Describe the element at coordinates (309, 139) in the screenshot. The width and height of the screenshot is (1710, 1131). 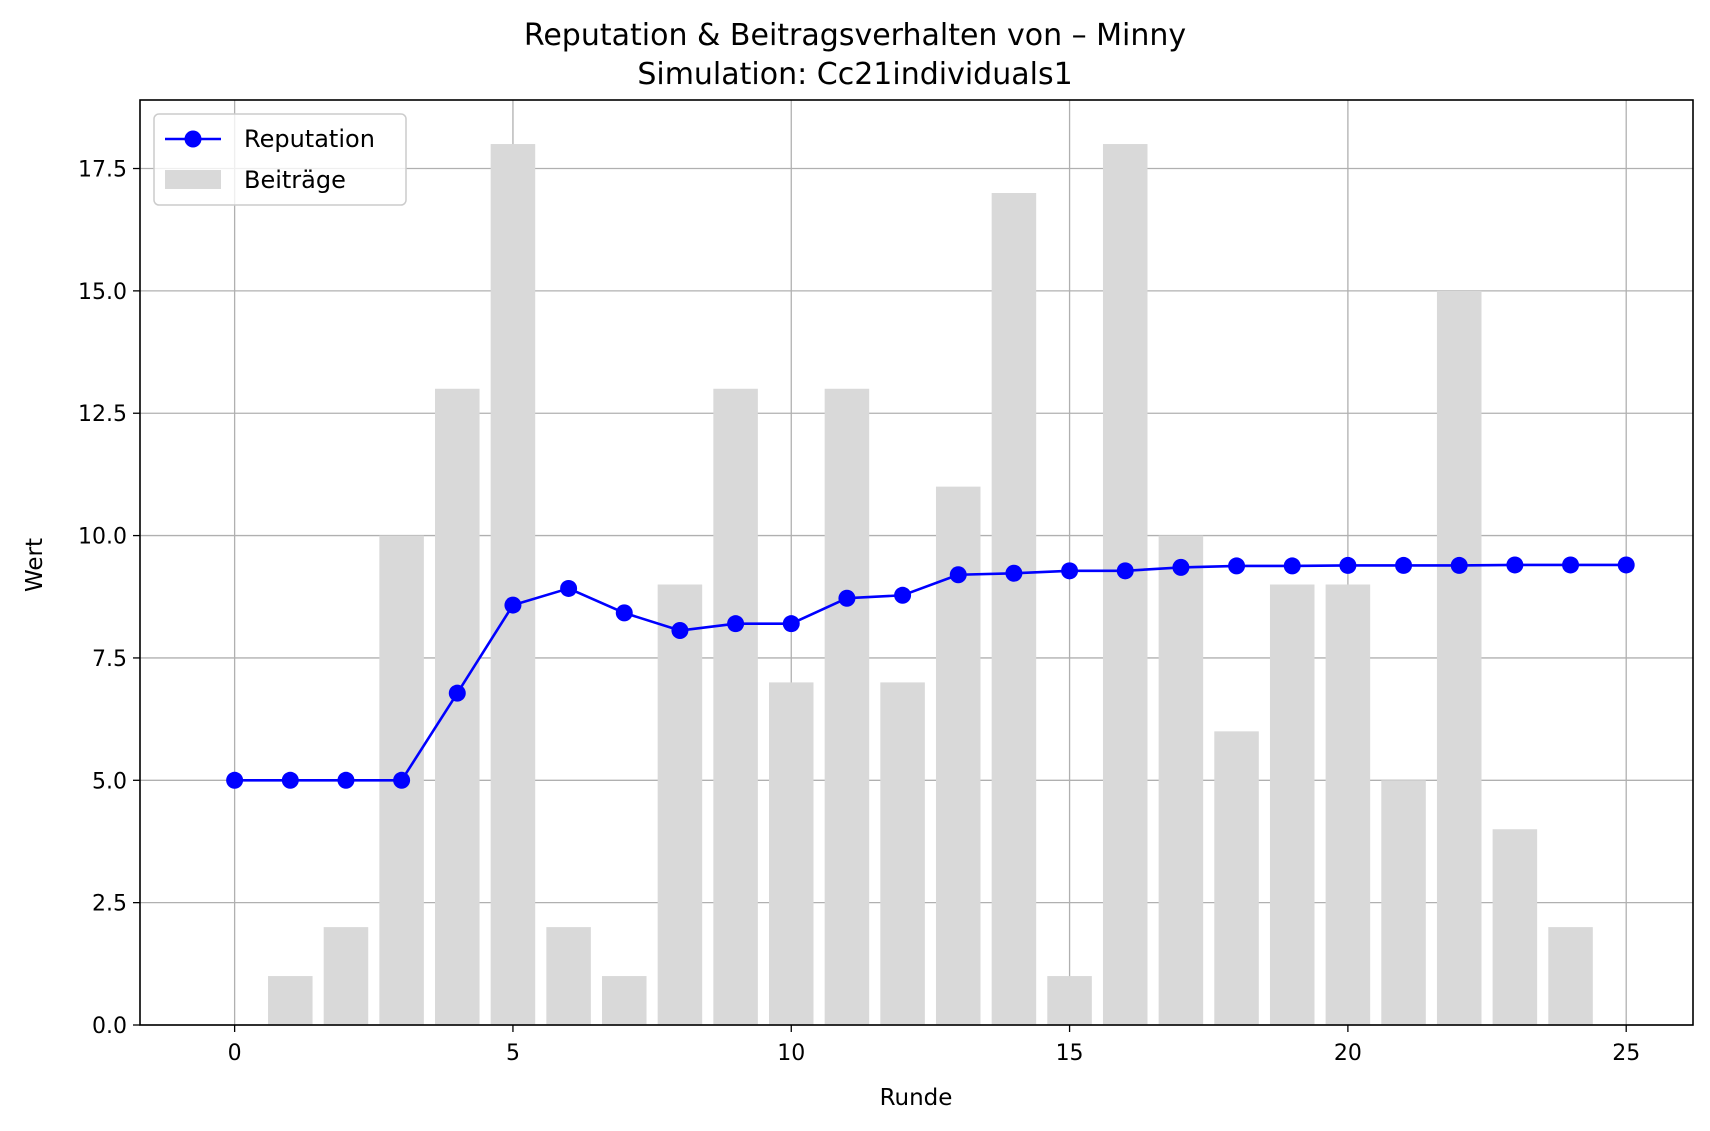
I see `legend-reputation-label: Reputation` at that location.